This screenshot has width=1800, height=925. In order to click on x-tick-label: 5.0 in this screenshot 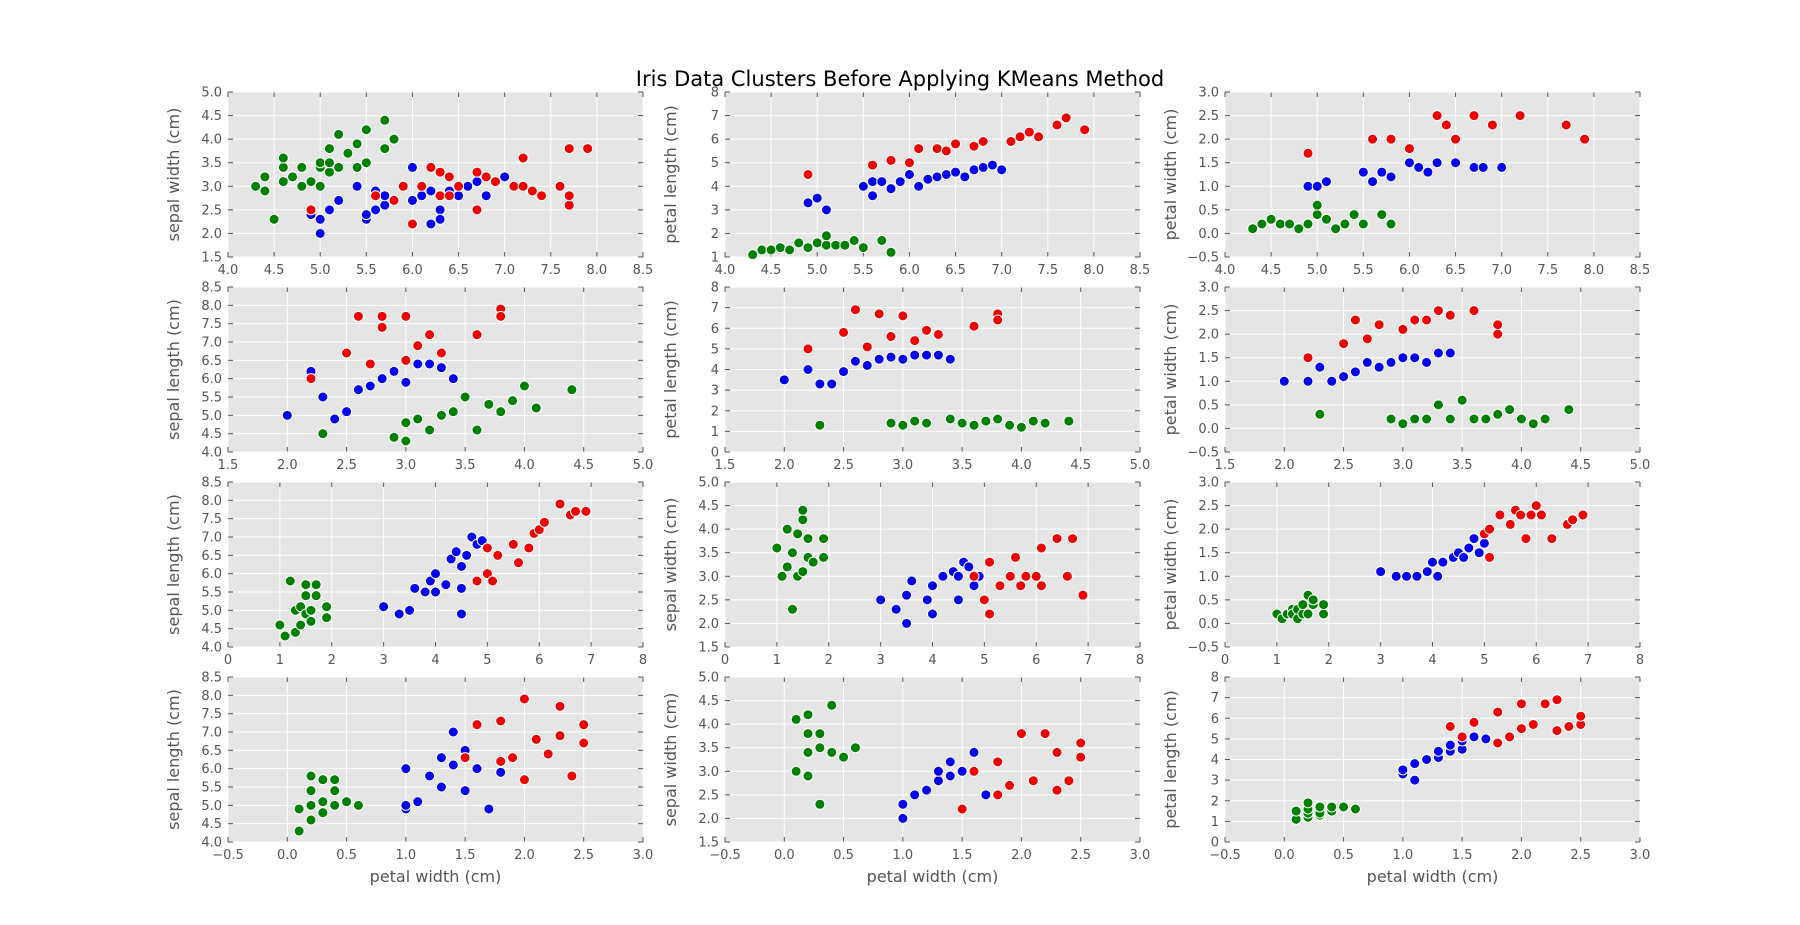, I will do `click(1140, 465)`.